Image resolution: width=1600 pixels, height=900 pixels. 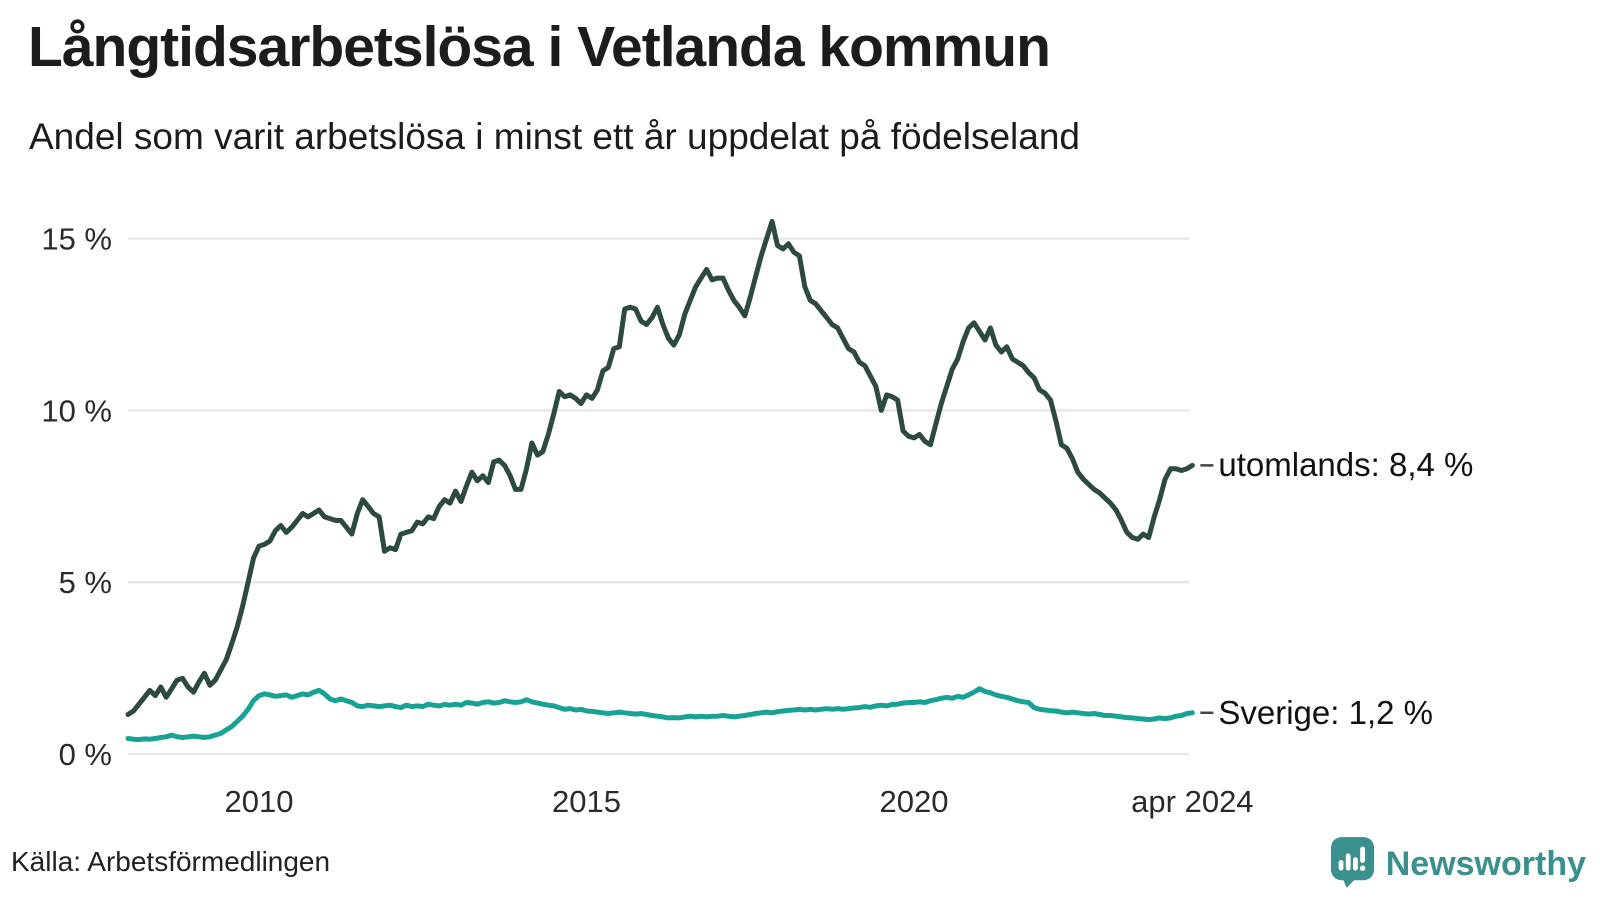 I want to click on x-tick-label: 2015, so click(x=586, y=801).